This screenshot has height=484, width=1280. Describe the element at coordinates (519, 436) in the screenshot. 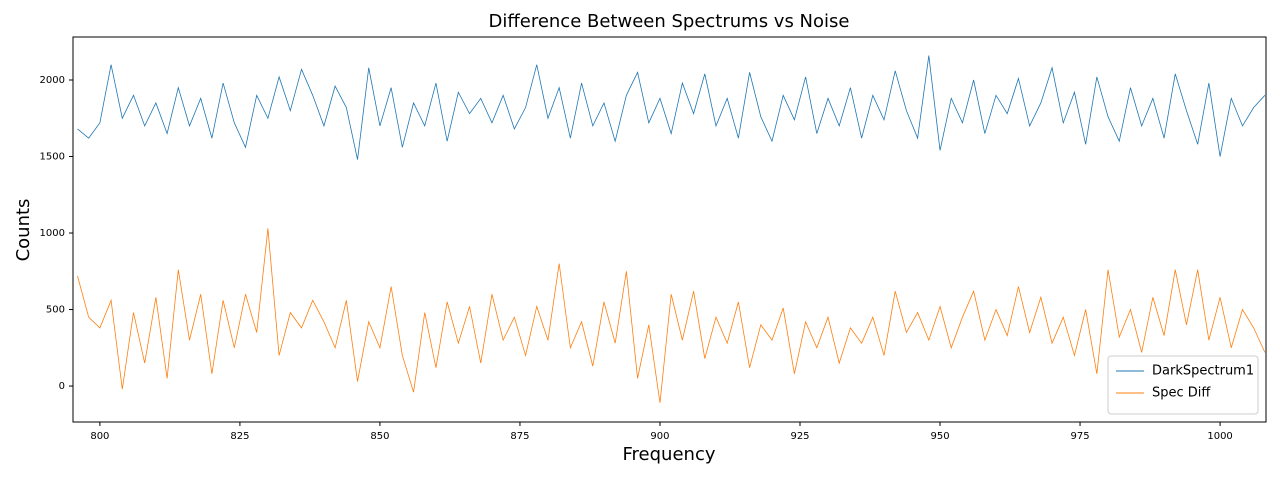

I see `x-tick-label: 875` at that location.